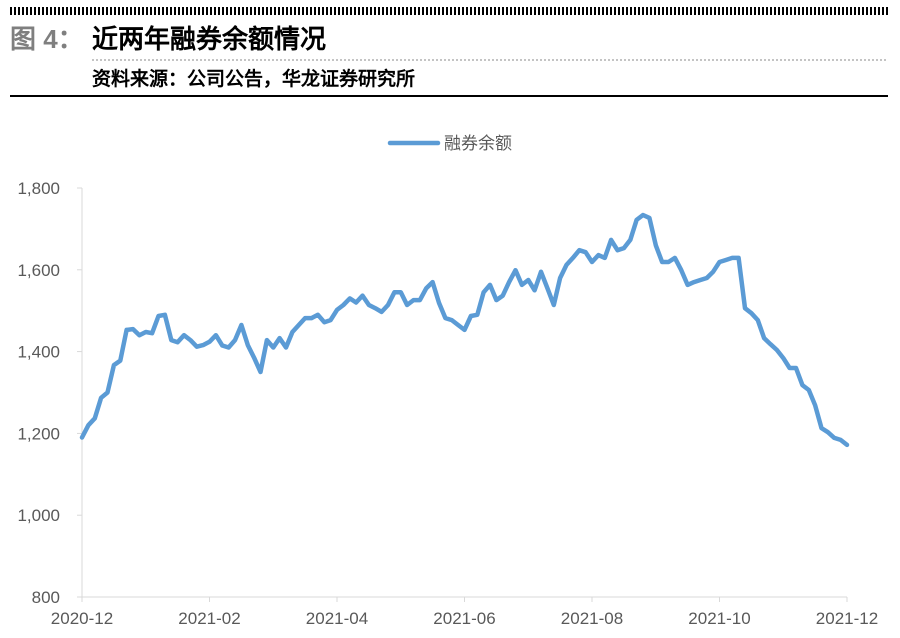  Describe the element at coordinates (592, 618) in the screenshot. I see `x-tick-label: 2021-08` at that location.